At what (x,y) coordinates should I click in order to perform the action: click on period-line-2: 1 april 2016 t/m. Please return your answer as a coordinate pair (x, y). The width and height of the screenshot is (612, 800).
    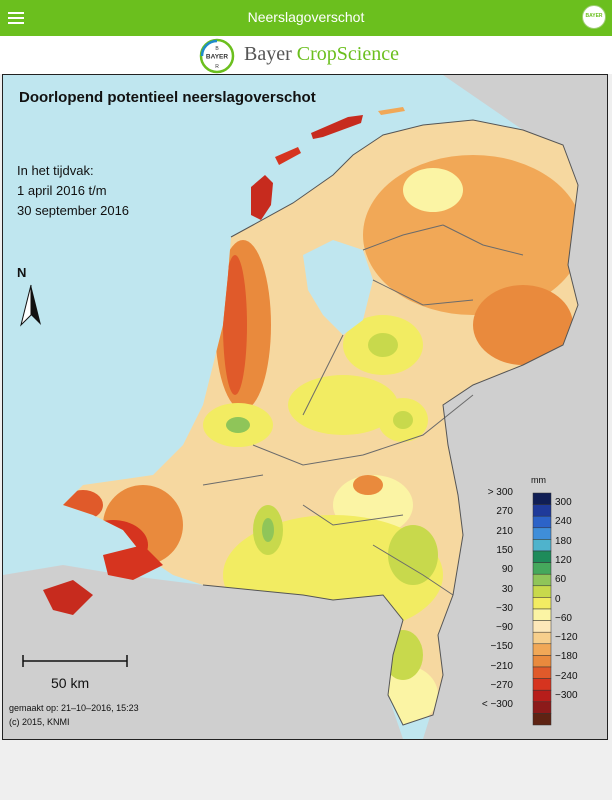
    Looking at the image, I should click on (62, 190).